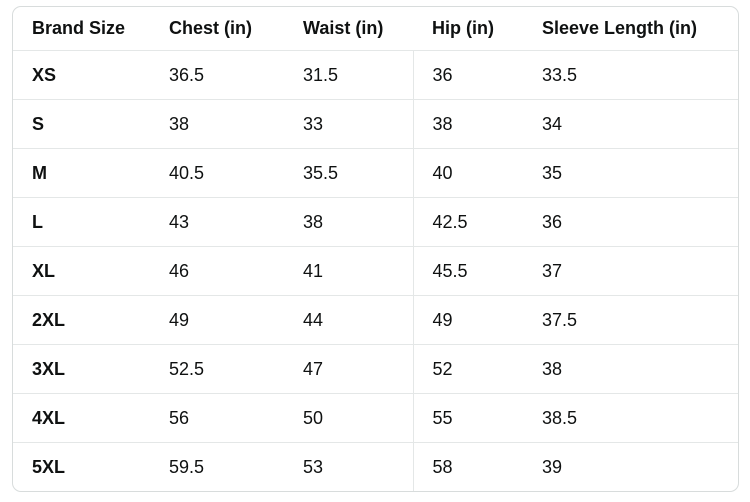 This screenshot has width=750, height=502. I want to click on table-row: XL 46 41 45.5 37, so click(375, 271).